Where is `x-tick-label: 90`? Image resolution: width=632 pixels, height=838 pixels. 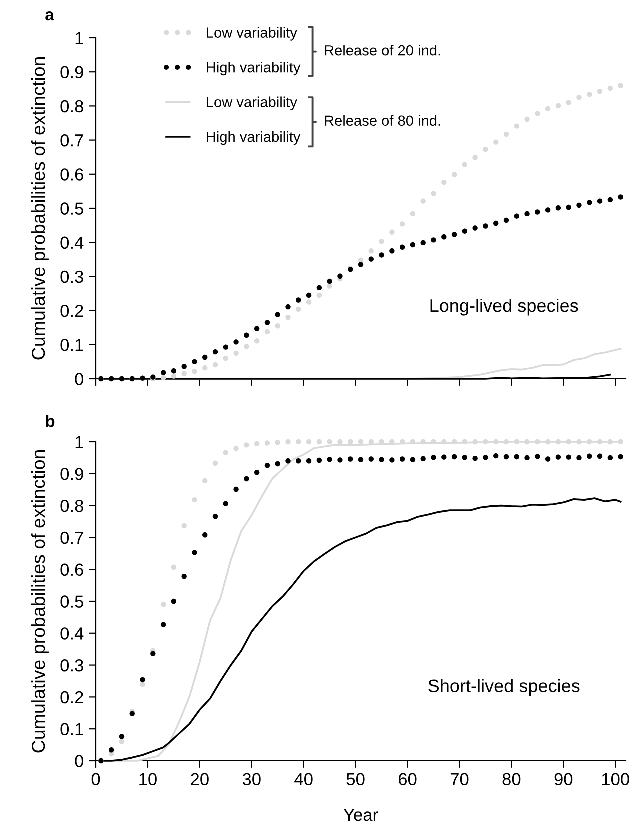 x-tick-label: 90 is located at coordinates (563, 779).